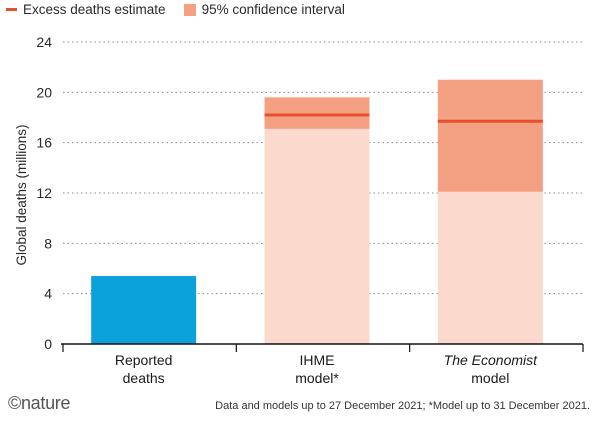 This screenshot has height=421, width=598. Describe the element at coordinates (94, 9) in the screenshot. I see `legend-line-label: Excess deaths estimate` at that location.